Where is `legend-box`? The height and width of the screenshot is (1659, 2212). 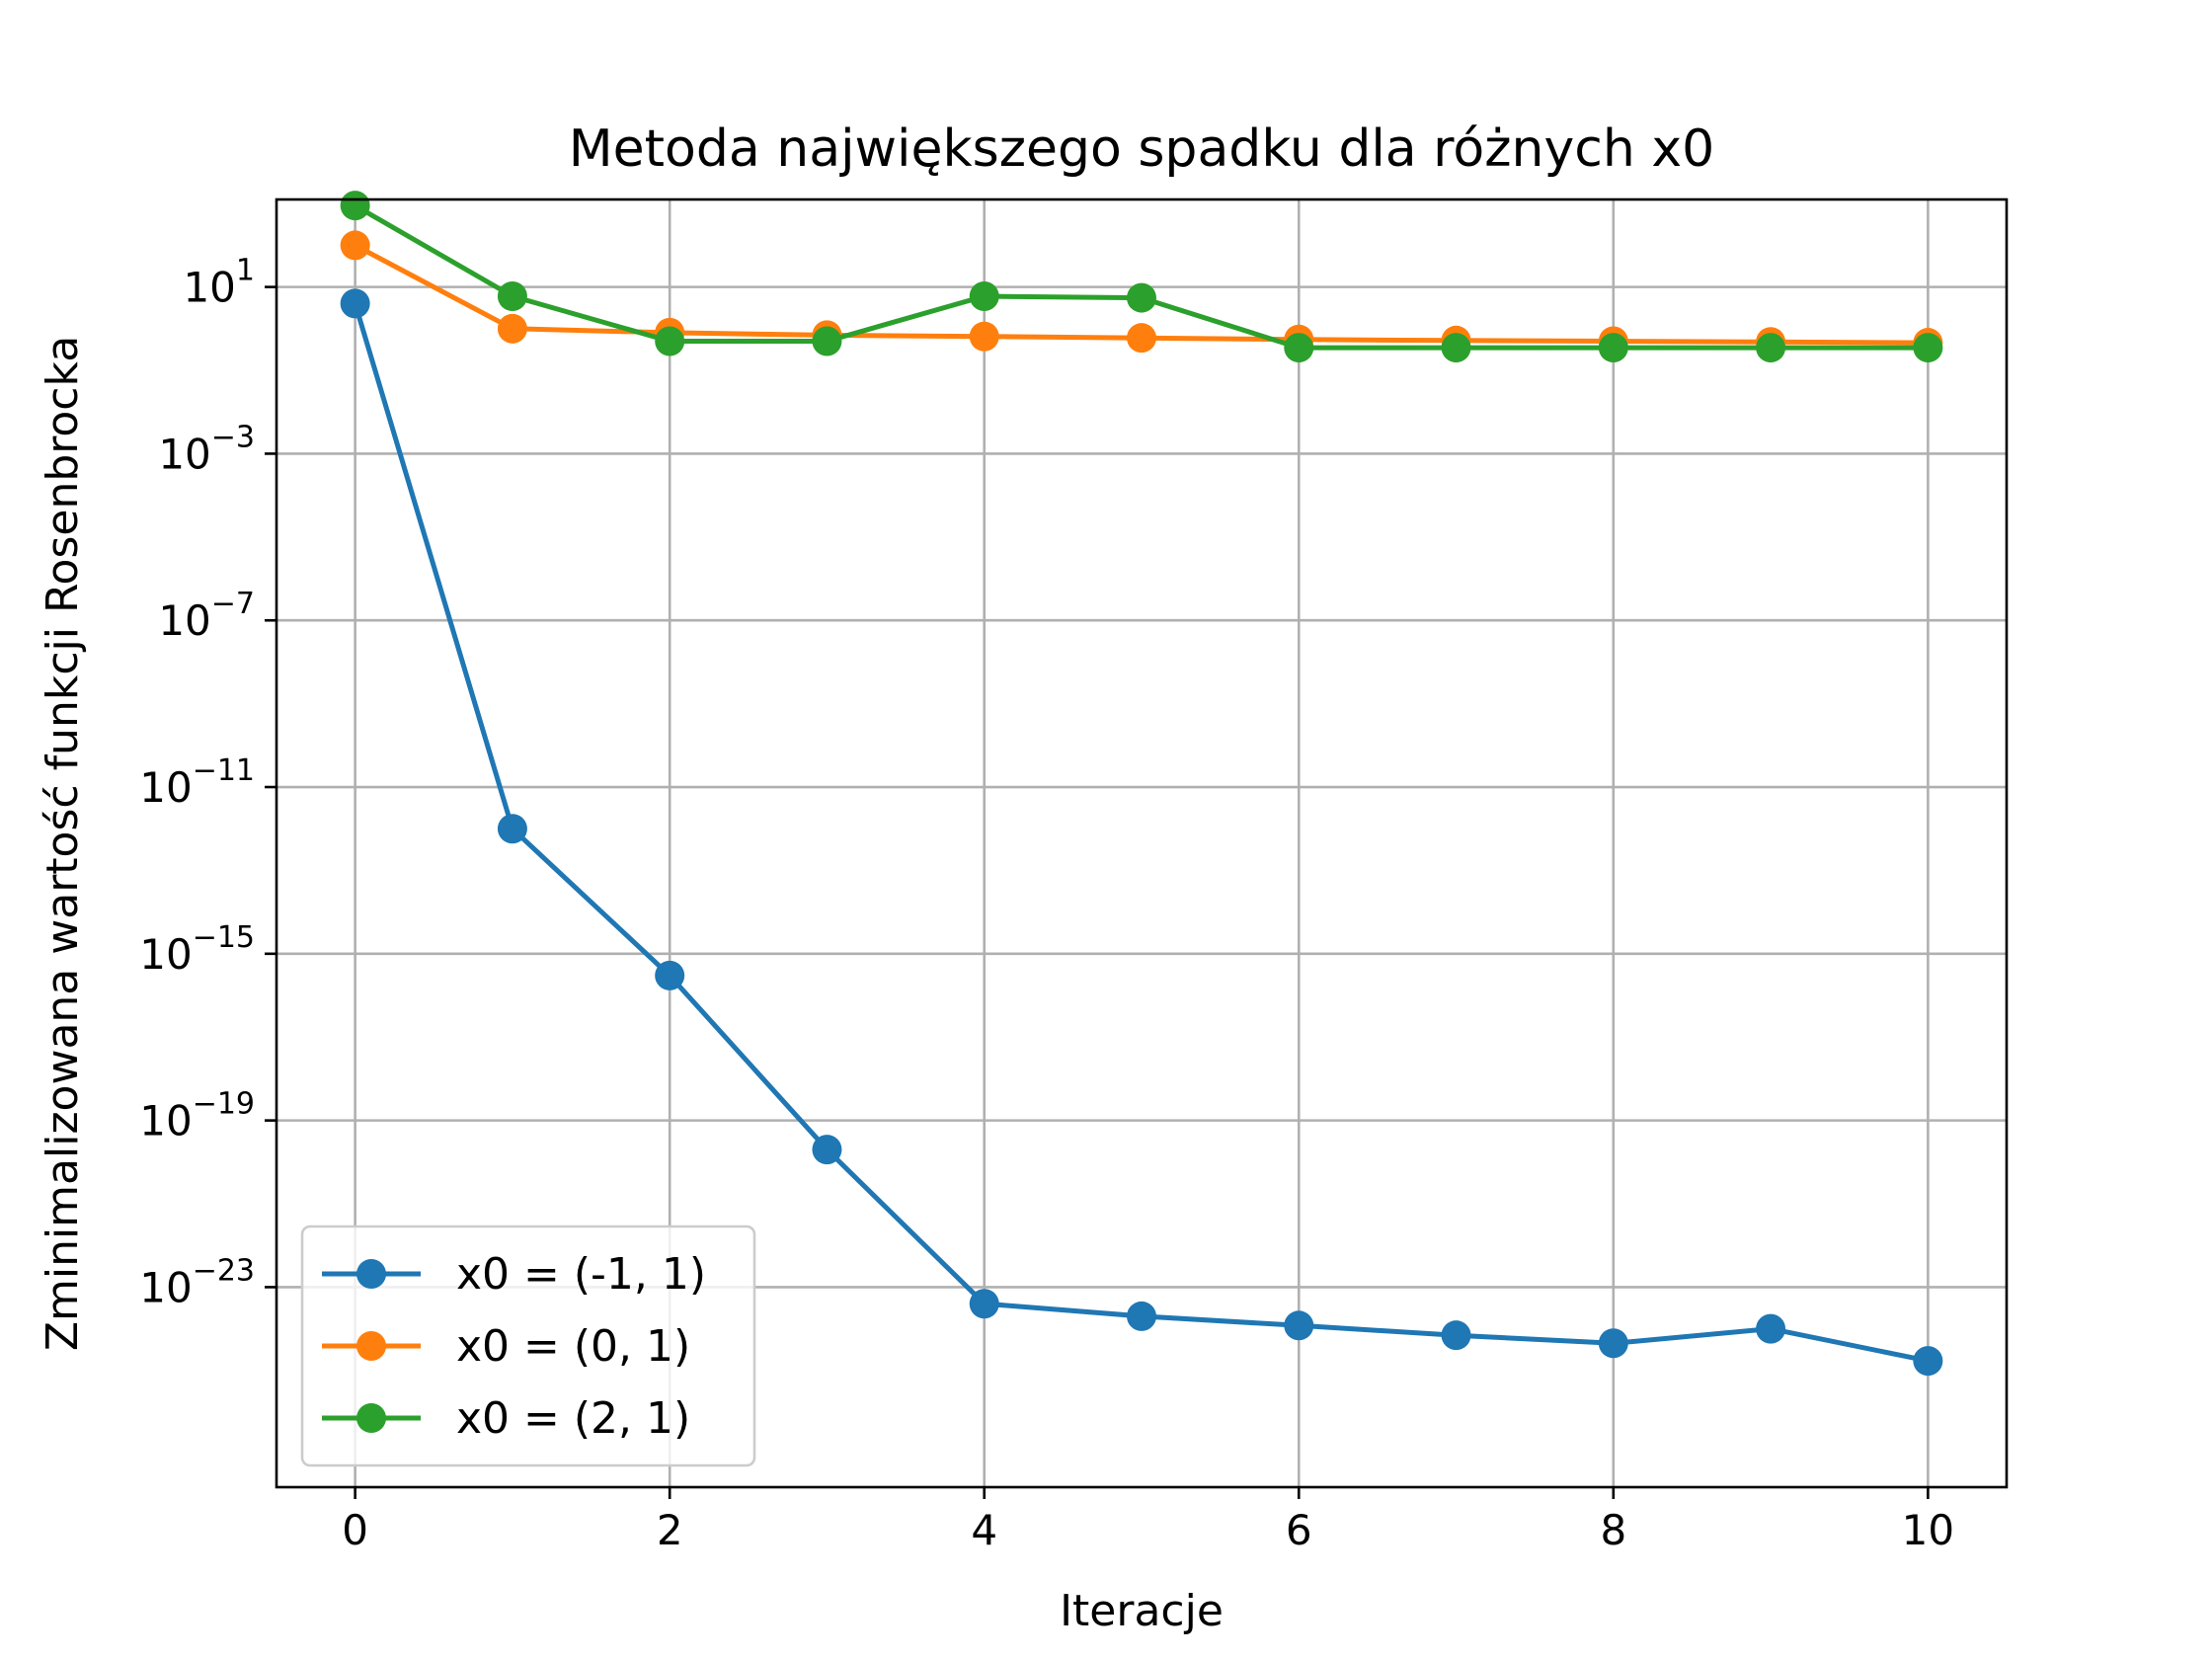 legend-box is located at coordinates (528, 1346).